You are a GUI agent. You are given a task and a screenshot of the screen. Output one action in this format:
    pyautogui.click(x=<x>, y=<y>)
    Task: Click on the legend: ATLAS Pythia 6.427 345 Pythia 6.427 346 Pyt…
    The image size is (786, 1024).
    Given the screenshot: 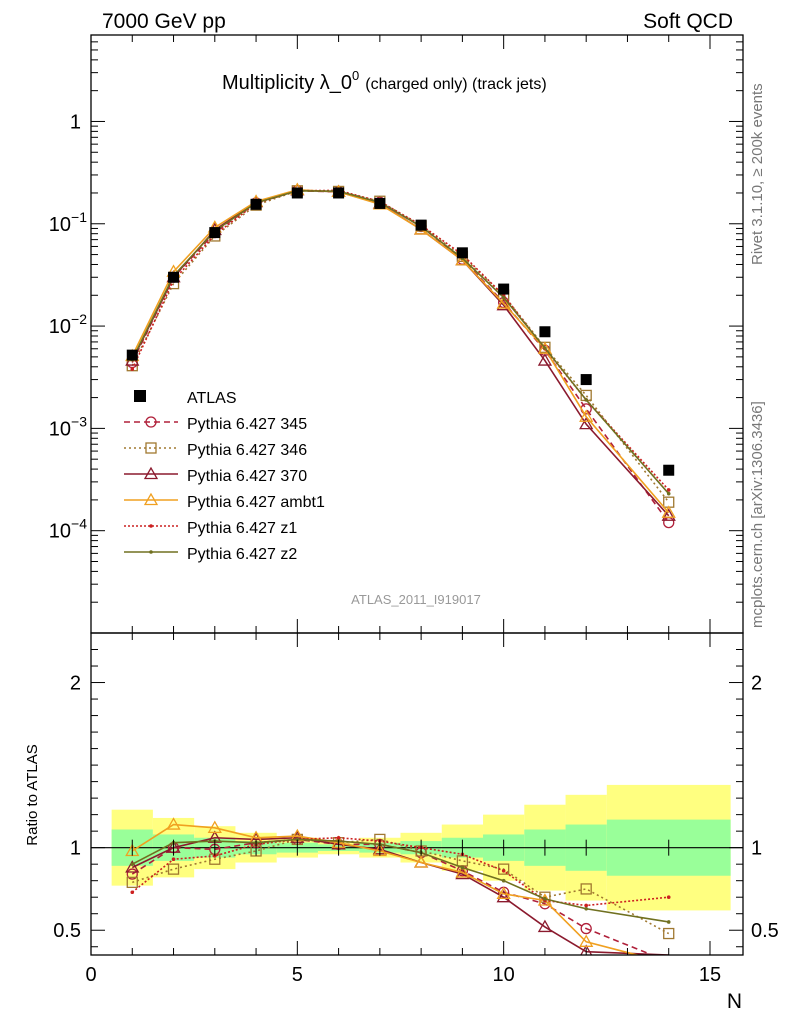 What is the action you would take?
    pyautogui.click(x=224, y=476)
    